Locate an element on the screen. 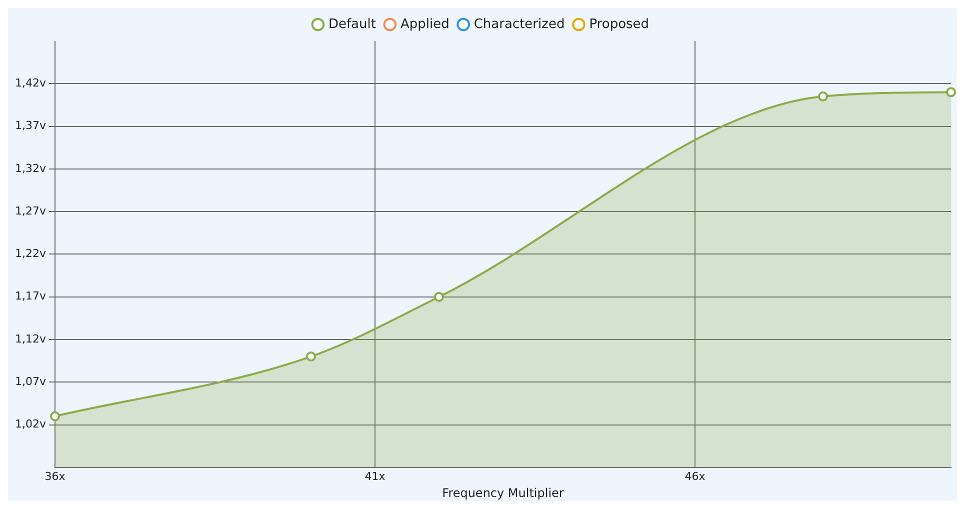  legend-label: Characterized is located at coordinates (519, 24).